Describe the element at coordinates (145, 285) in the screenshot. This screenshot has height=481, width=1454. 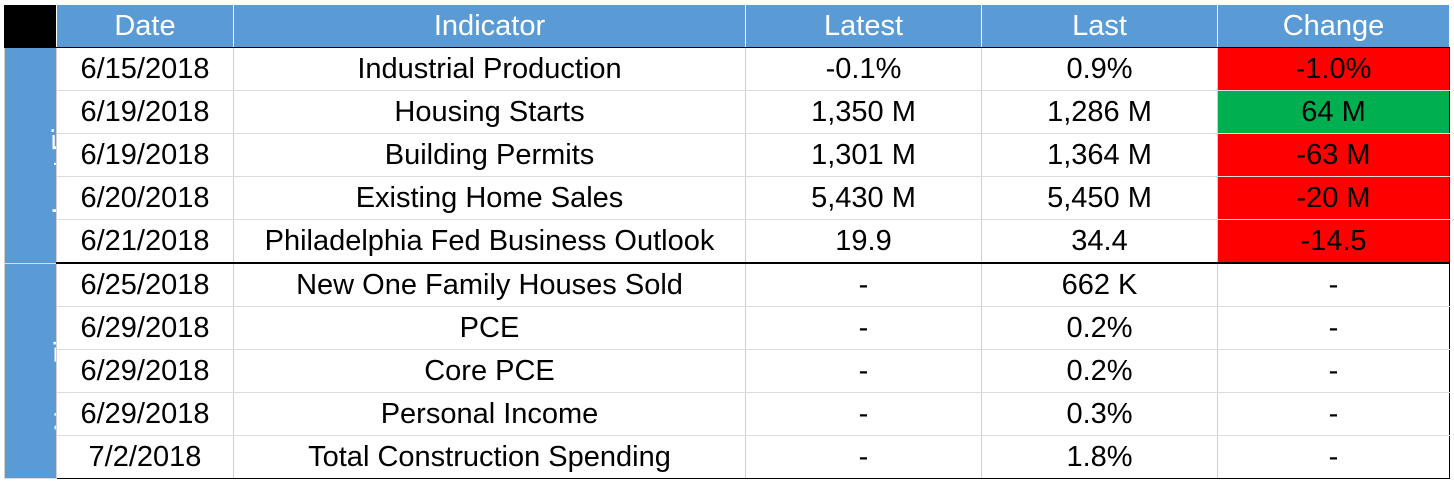
I see `date-cell: 6/25/2018` at that location.